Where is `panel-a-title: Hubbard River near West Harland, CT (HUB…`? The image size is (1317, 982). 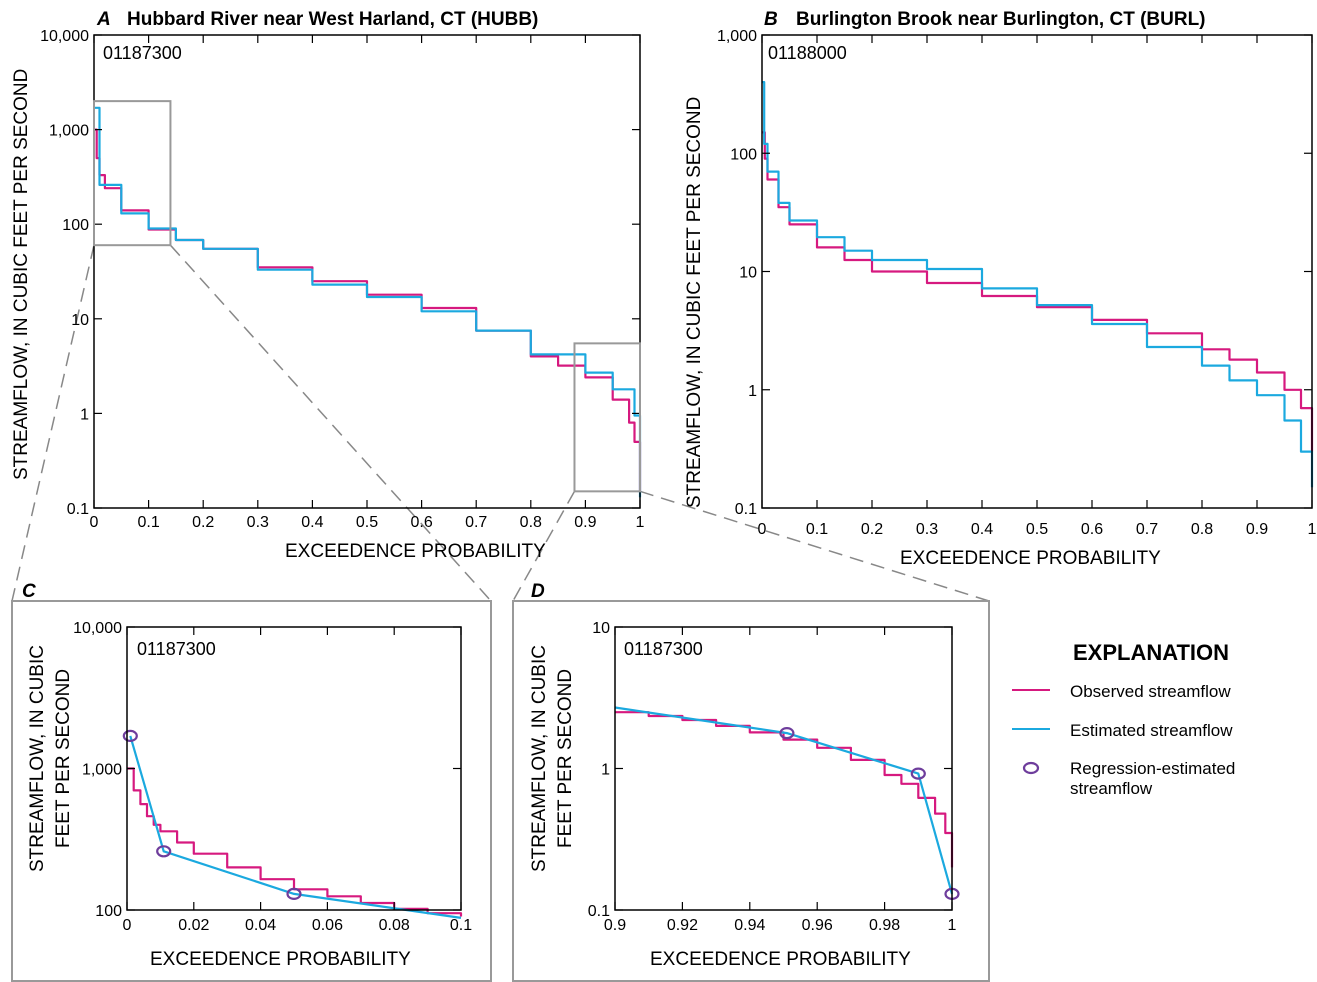
panel-a-title: Hubbard River near West Harland, CT (HUB… is located at coordinates (332, 19).